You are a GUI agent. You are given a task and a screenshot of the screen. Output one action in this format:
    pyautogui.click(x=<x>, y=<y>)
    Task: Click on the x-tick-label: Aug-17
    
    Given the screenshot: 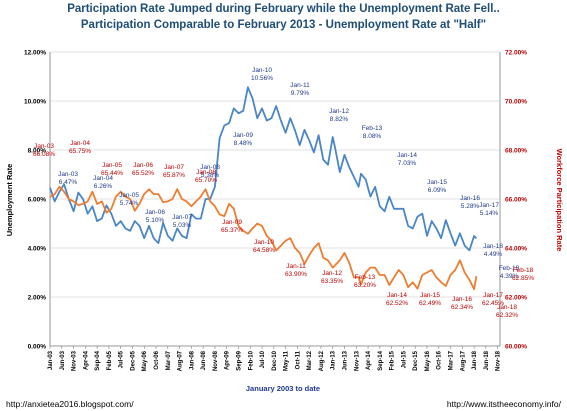 What is the action you would take?
    pyautogui.click(x=463, y=360)
    